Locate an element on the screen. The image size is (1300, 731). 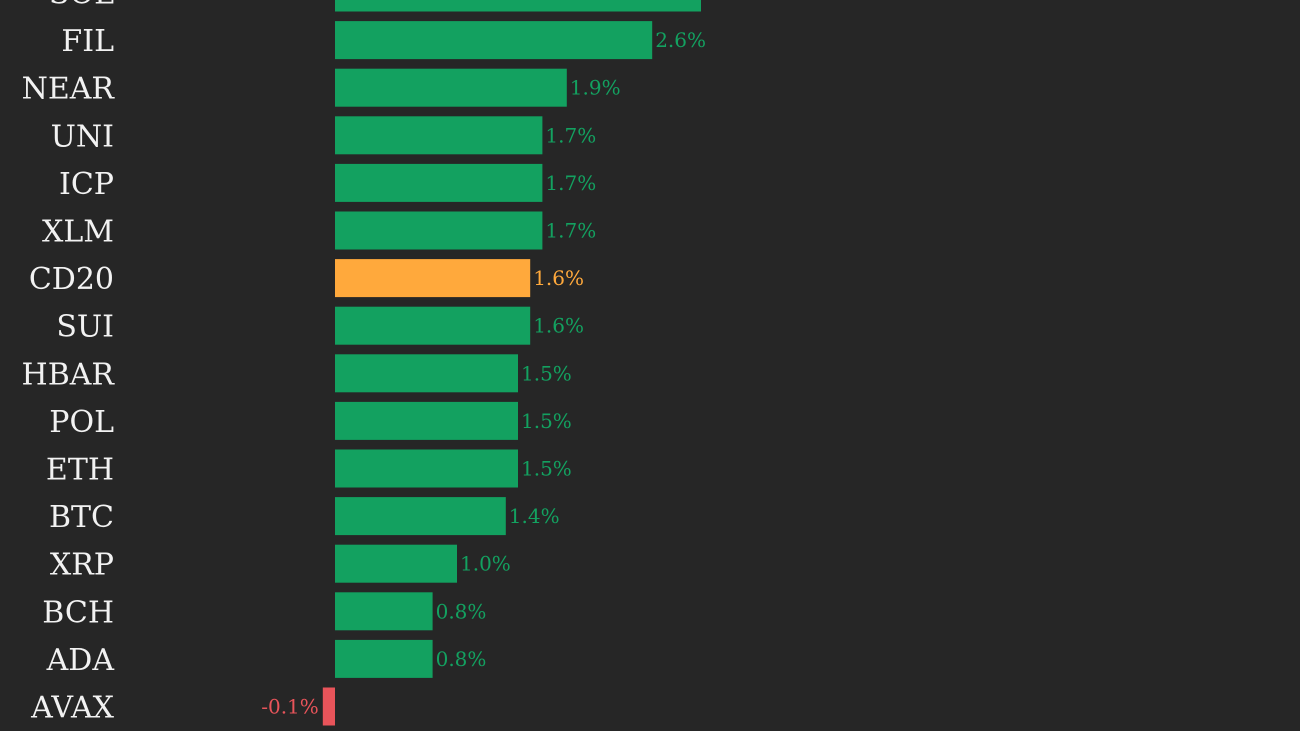
data-label-sui: 1.6% is located at coordinates (558, 326).